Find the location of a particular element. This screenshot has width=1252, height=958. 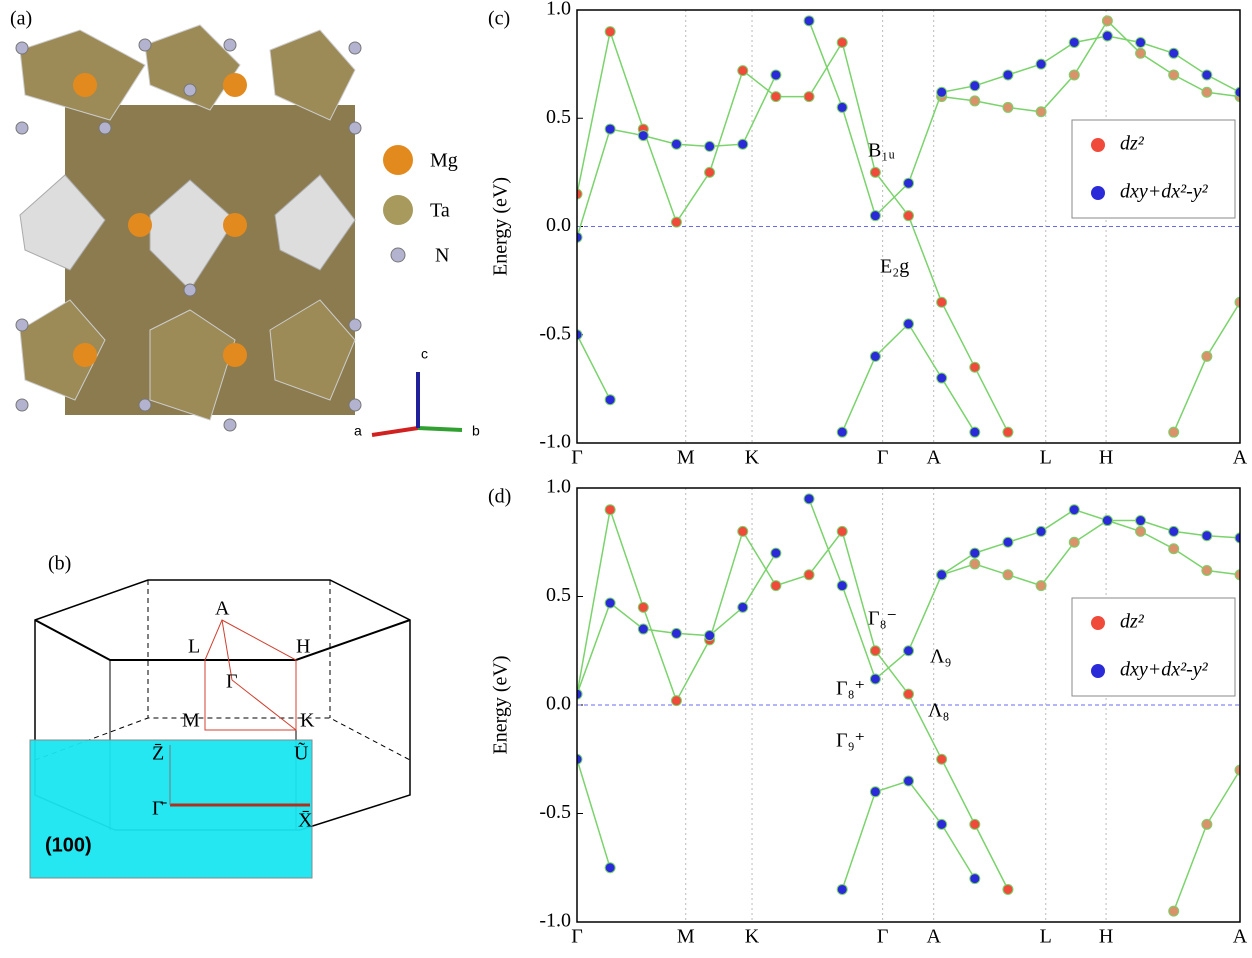

y-axis-title: Energy (eV) is located at coordinates (501, 704).